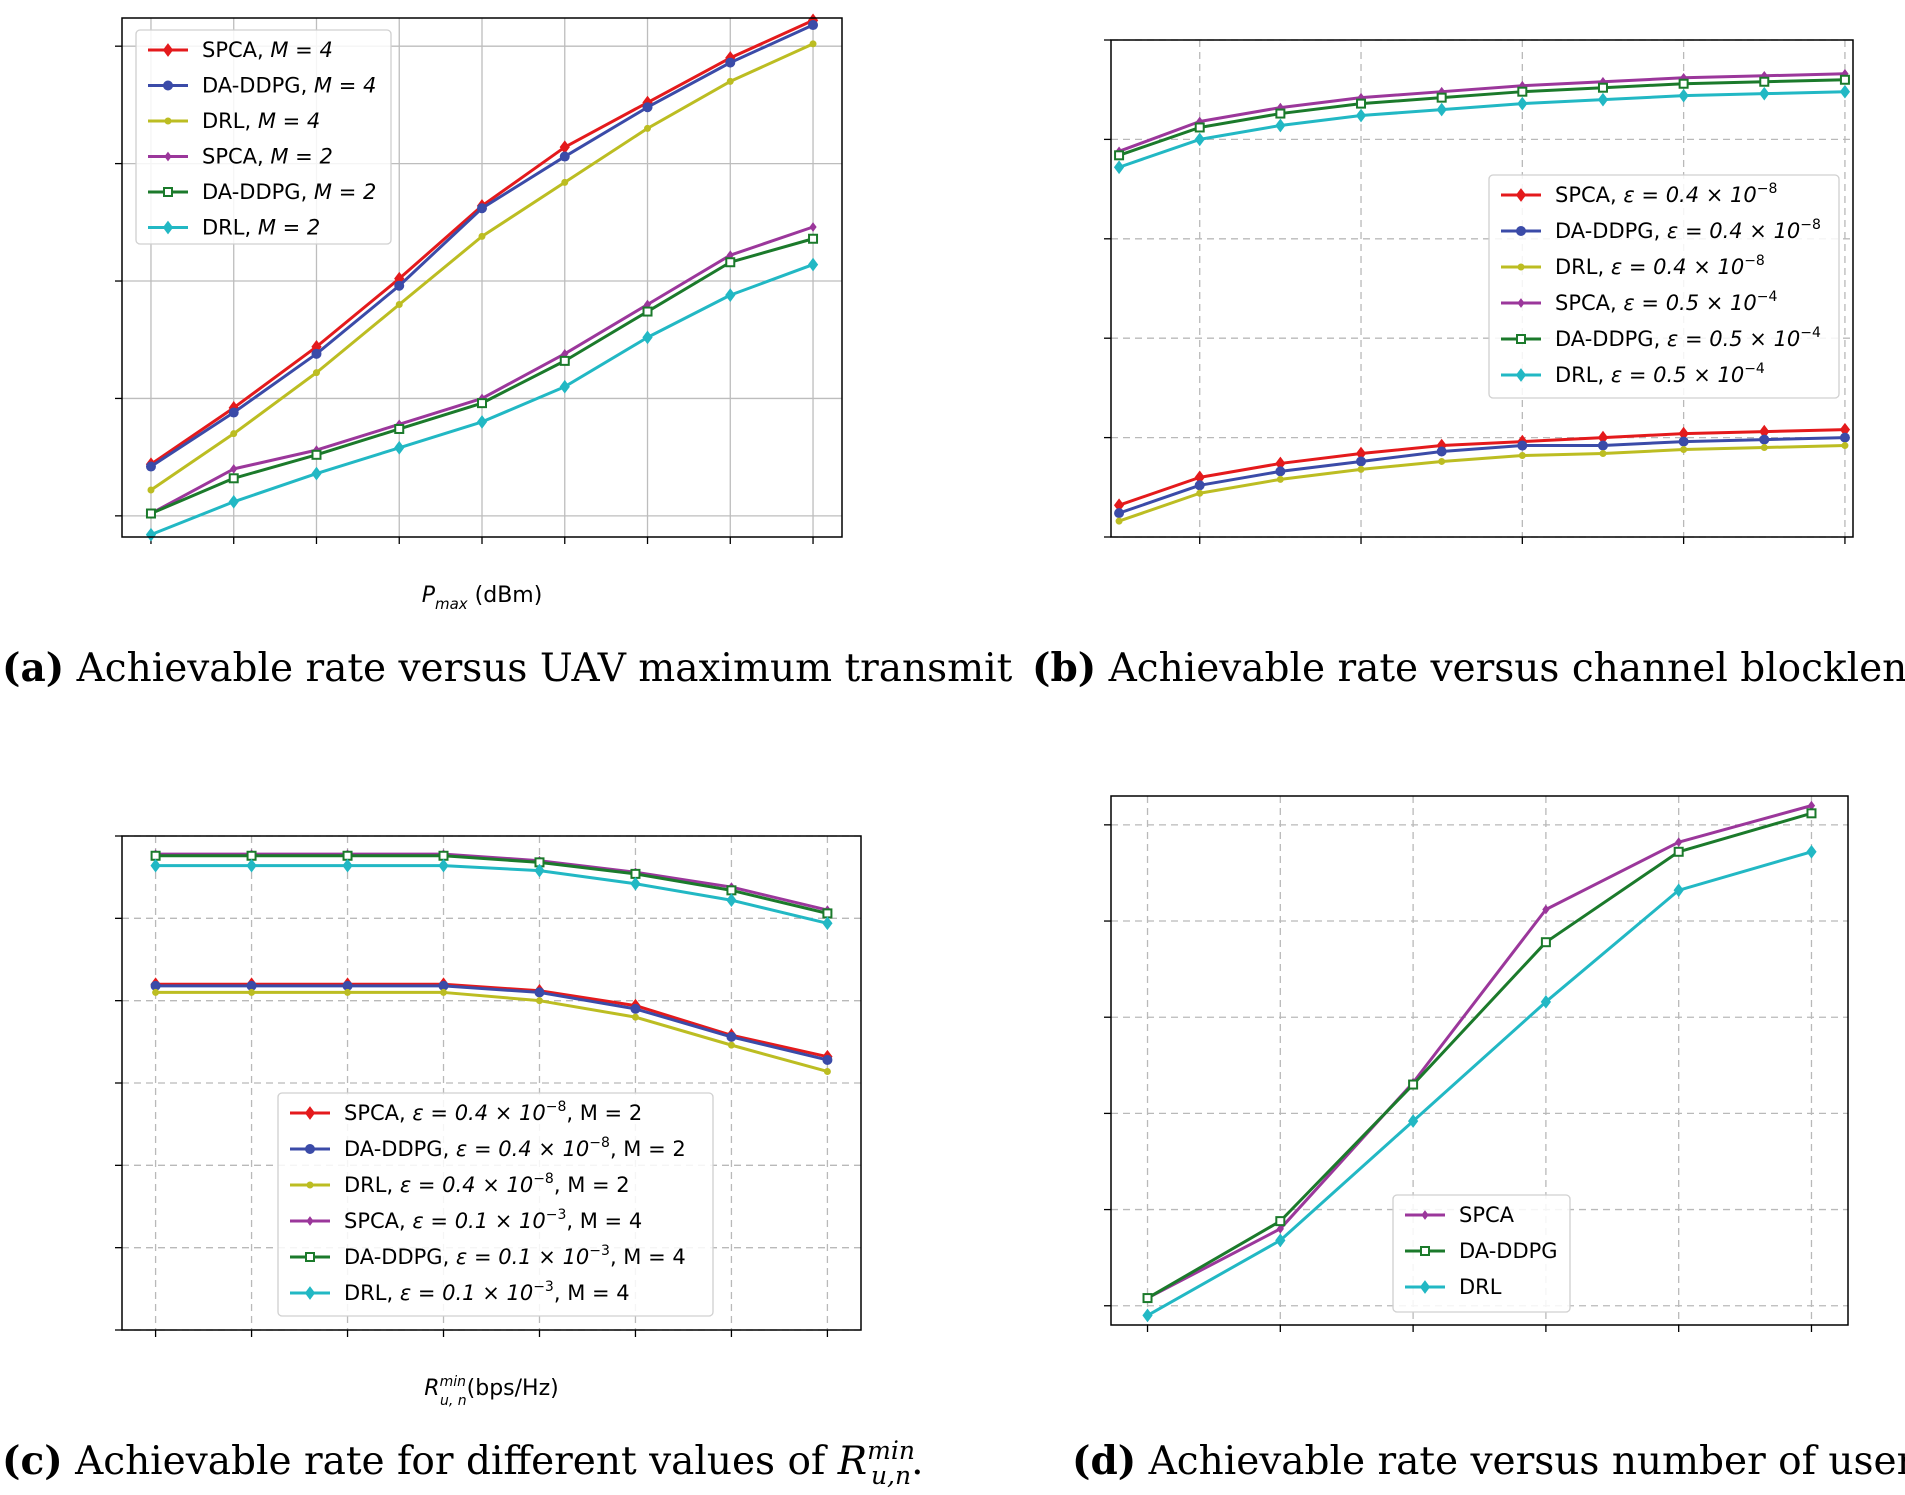 This screenshot has width=1905, height=1495. Describe the element at coordinates (487, 1292) in the screenshot. I see `legend-label: DRL, ε = 0.1 × 10−3, M = 4` at that location.